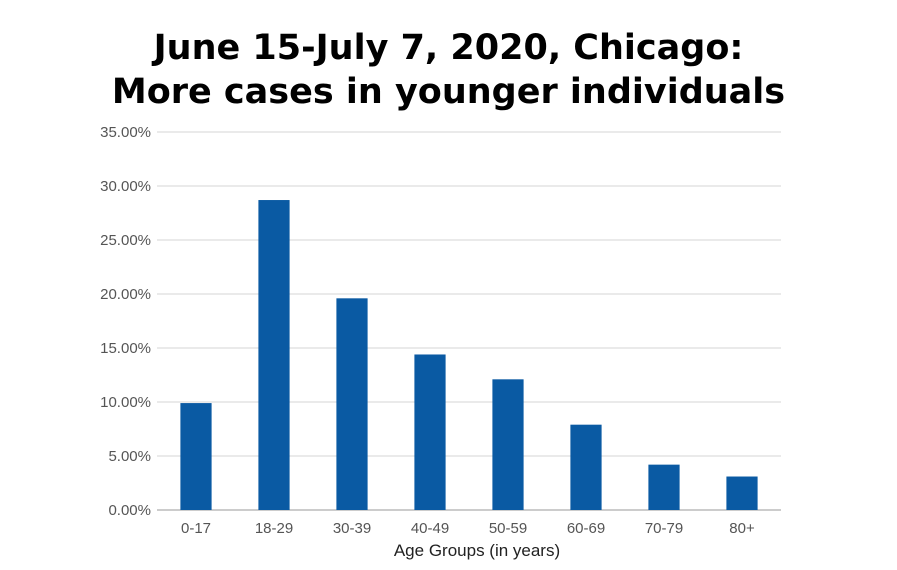 This screenshot has height=570, width=897. What do you see at coordinates (125, 294) in the screenshot?
I see `y-tick-label: 20.00%` at bounding box center [125, 294].